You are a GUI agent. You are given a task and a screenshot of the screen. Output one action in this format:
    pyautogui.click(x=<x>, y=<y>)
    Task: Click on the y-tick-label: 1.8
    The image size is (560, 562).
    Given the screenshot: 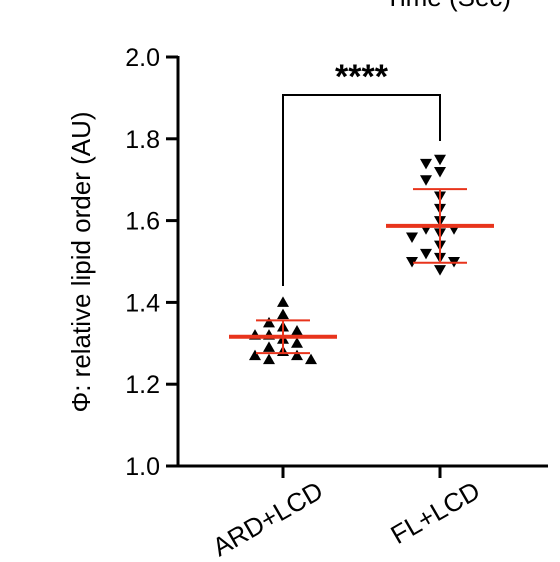 What is the action you would take?
    pyautogui.click(x=142, y=140)
    